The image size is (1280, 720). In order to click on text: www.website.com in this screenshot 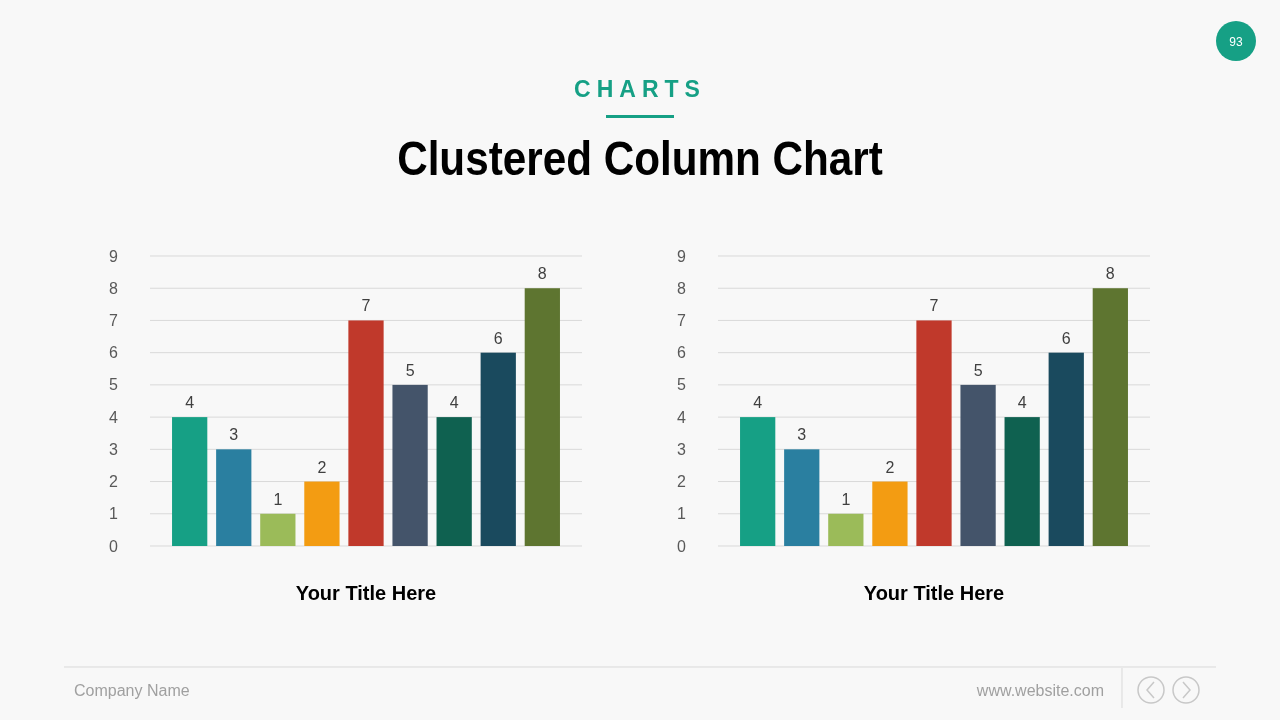, I will do `click(1039, 690)`.